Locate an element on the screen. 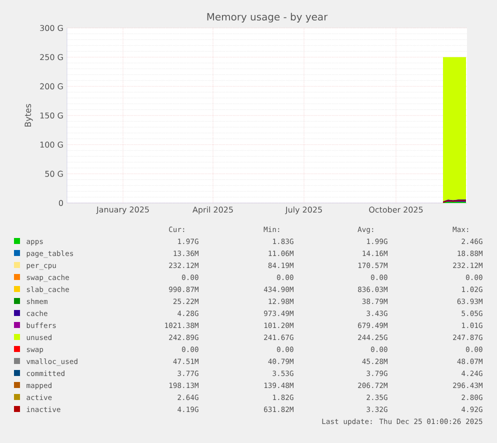 The height and width of the screenshot is (443, 497). chart-title: Memory usage - by year is located at coordinates (267, 17).